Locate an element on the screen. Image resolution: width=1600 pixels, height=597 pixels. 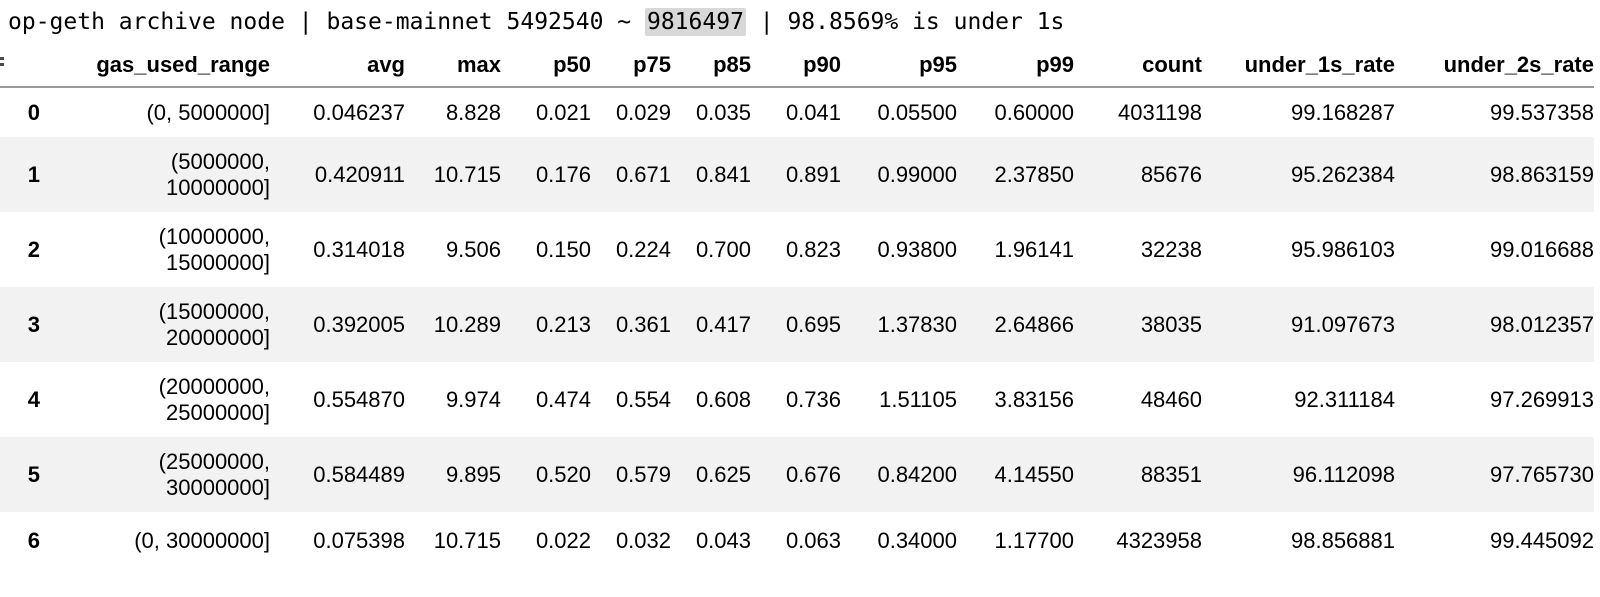
table-cell: 1.51105 is located at coordinates (918, 399).